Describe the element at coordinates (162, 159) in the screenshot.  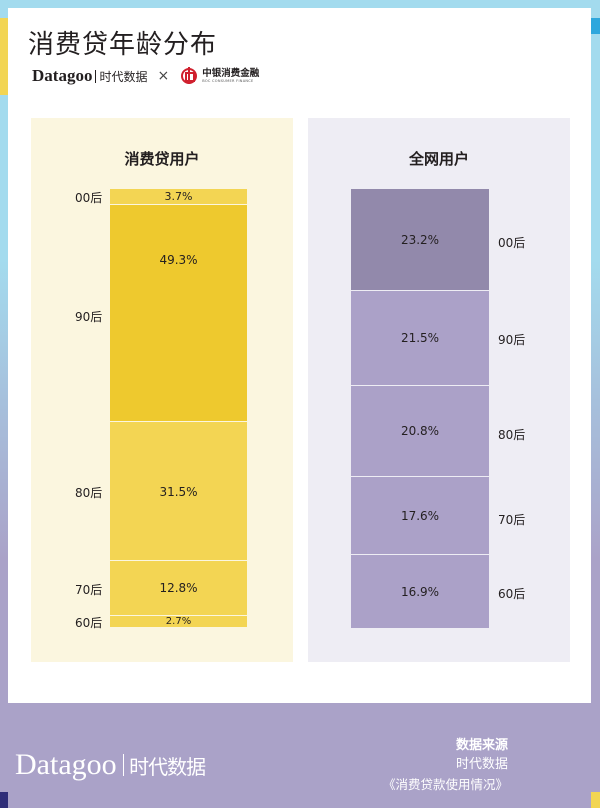
I see `panel-title: 消费贷用户` at that location.